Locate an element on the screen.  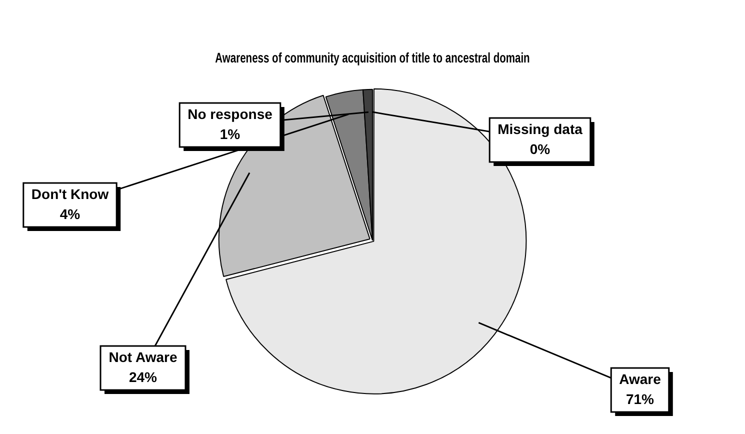
slice-label: No response is located at coordinates (230, 114).